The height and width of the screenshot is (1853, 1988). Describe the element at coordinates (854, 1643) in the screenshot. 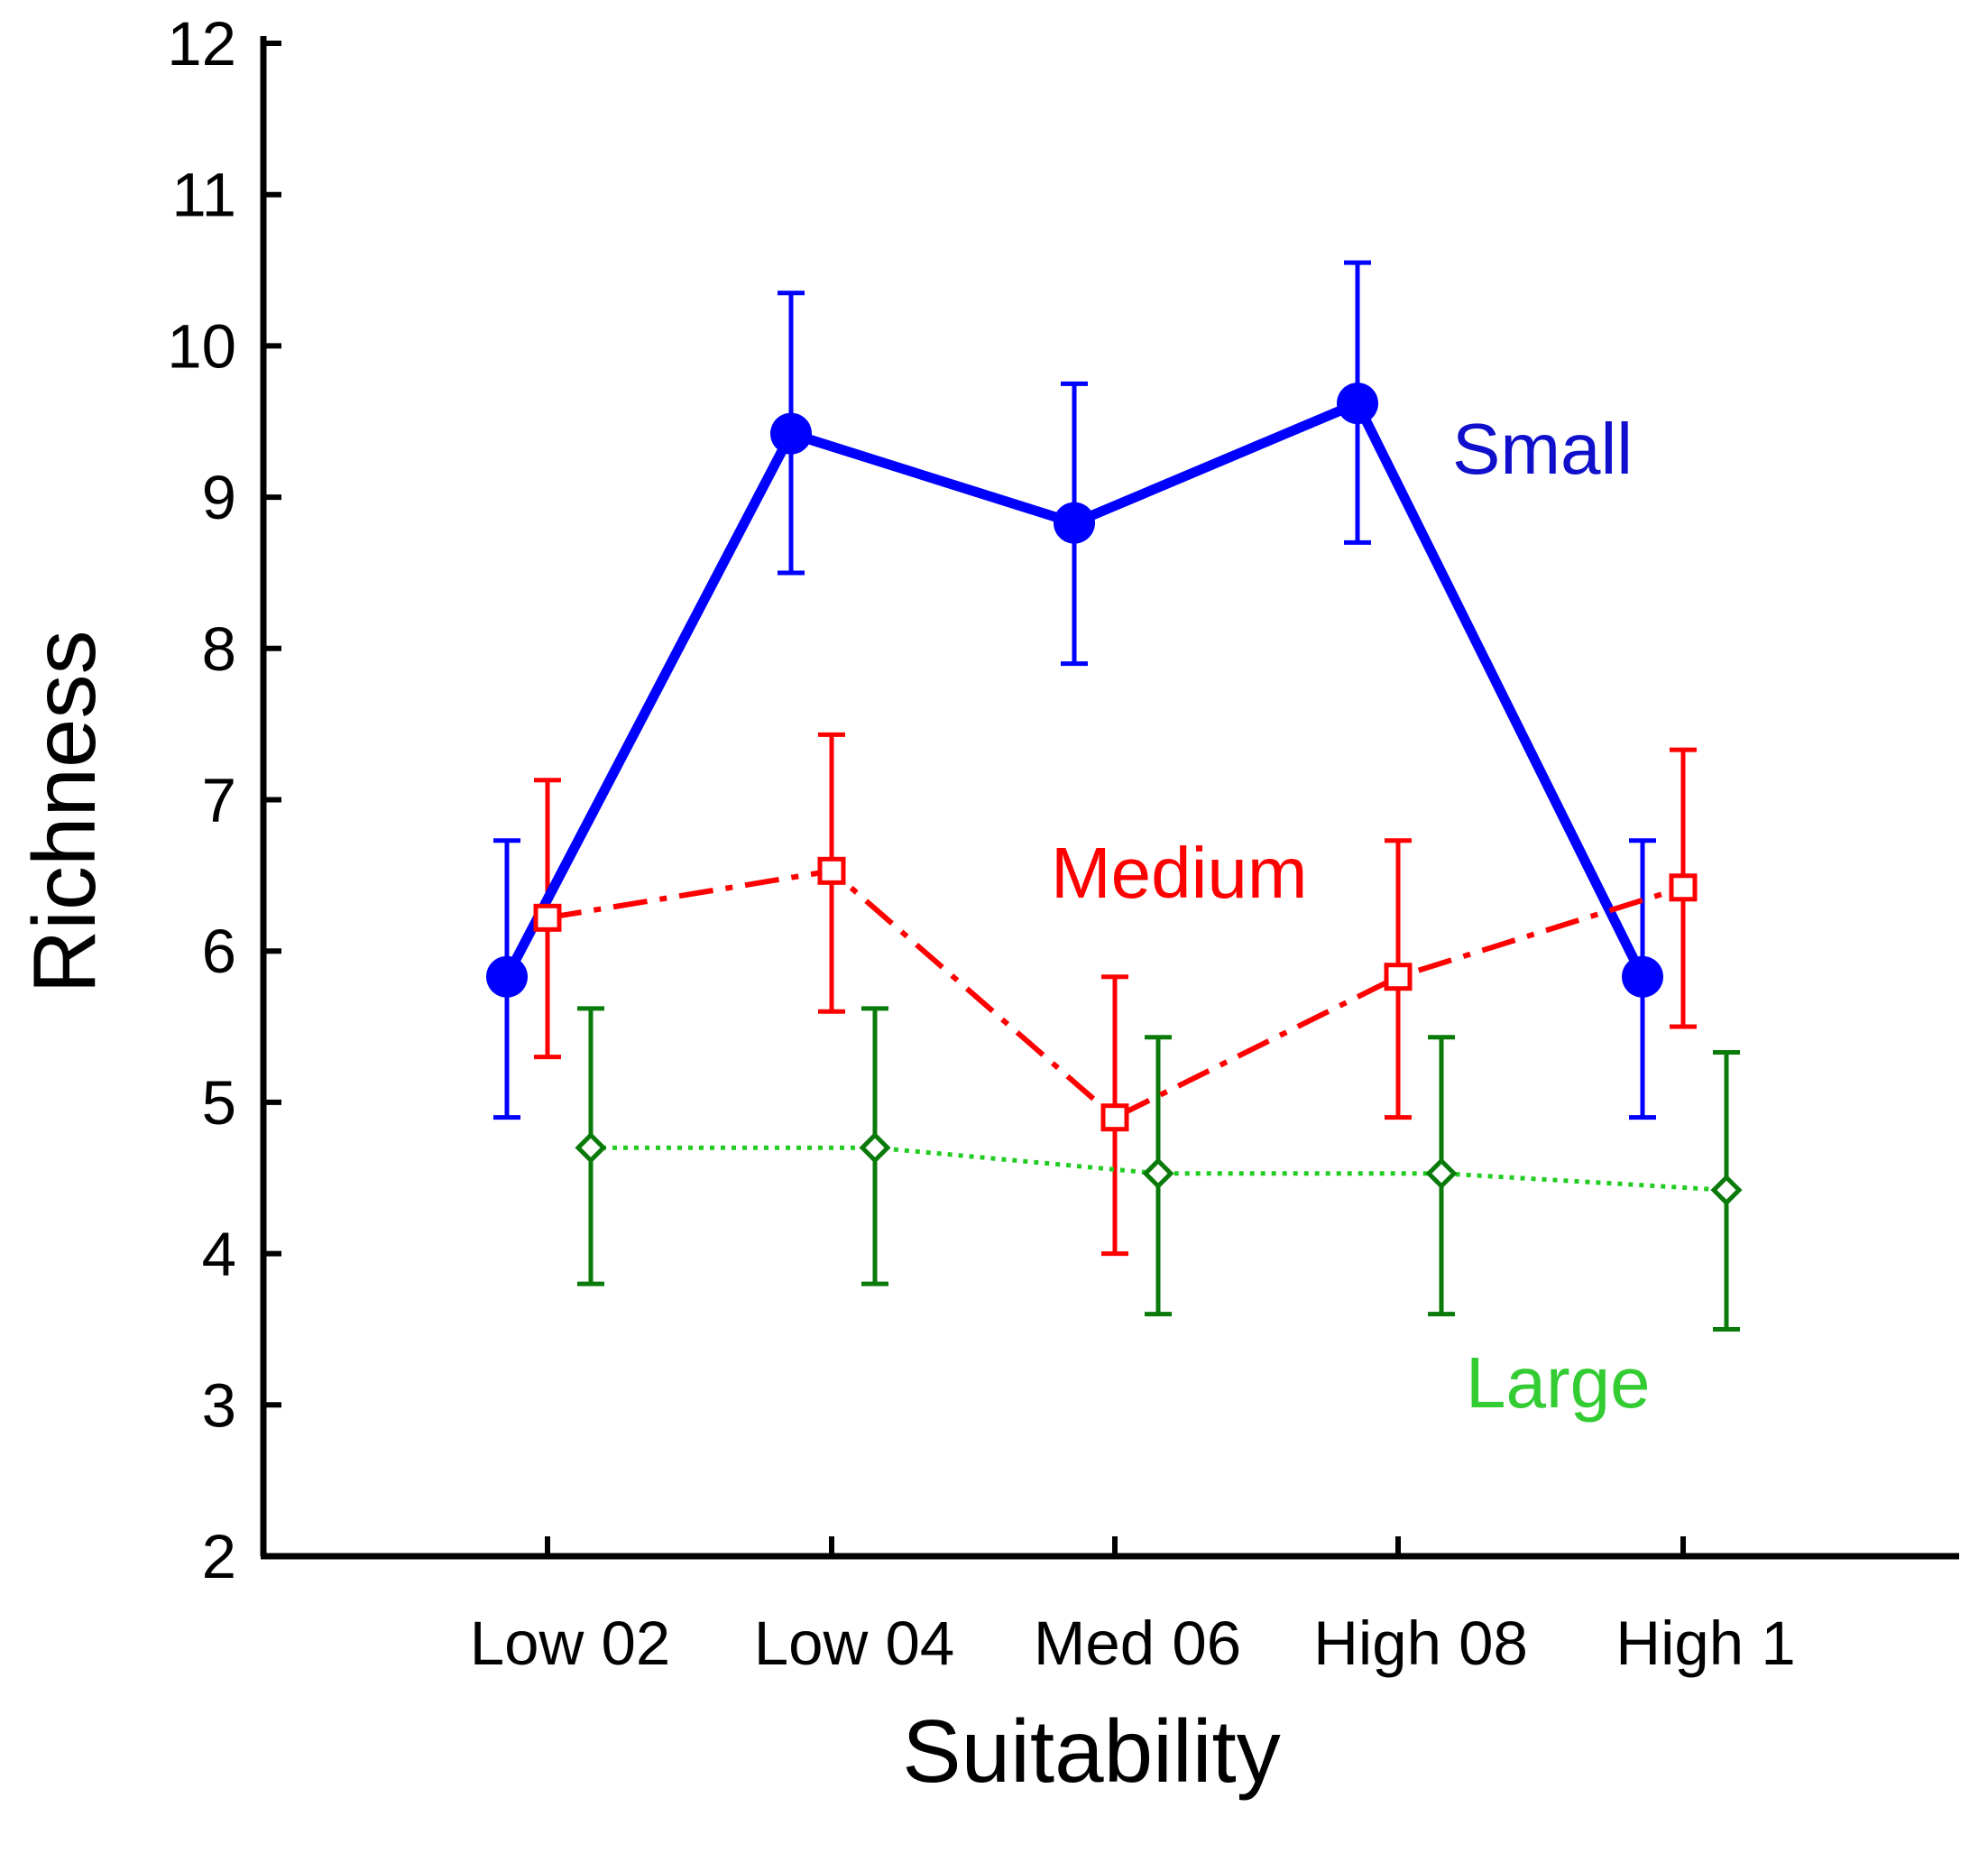

I see `x-tick-label: Low 04` at that location.